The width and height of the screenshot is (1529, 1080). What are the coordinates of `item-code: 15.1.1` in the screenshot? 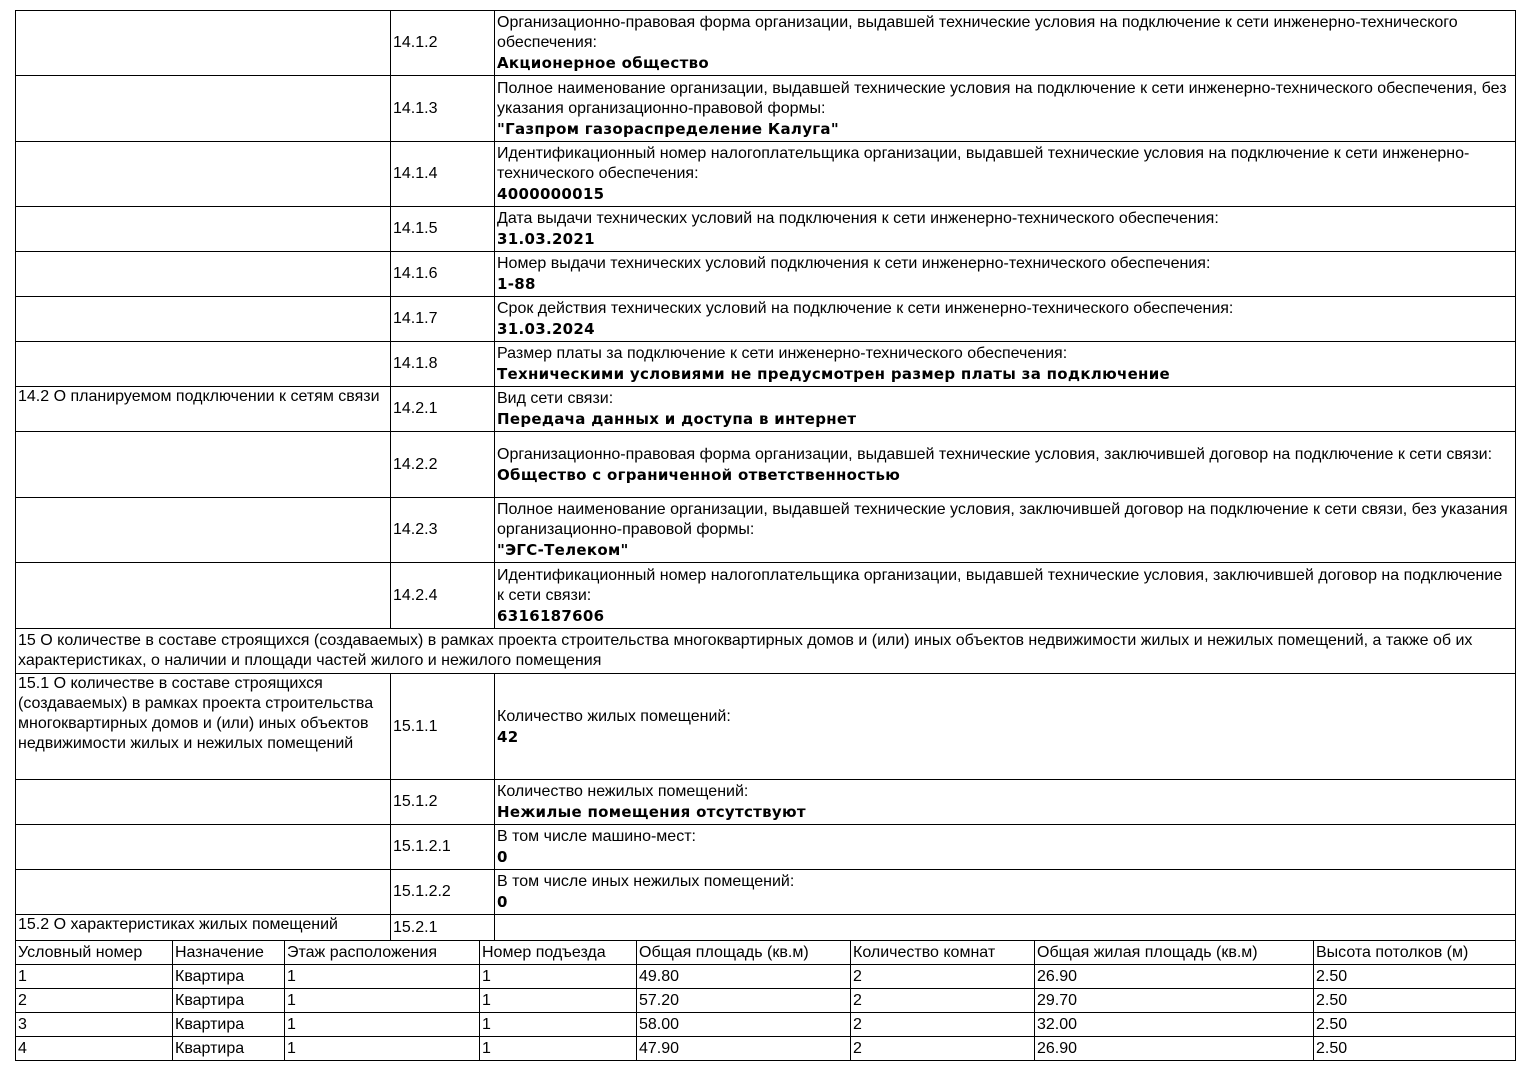 It's located at (442, 726).